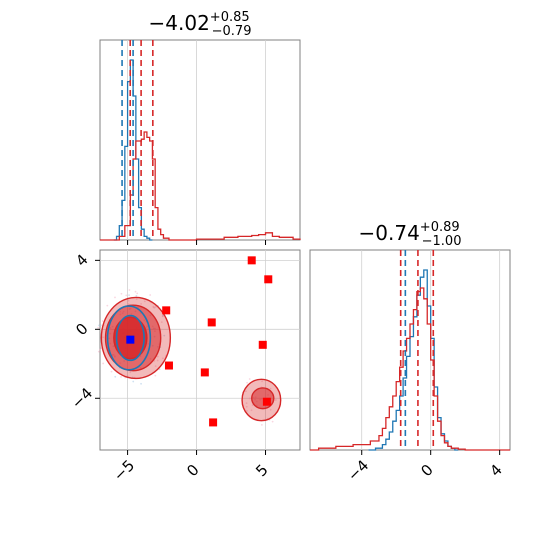 The image size is (550, 550). Describe the element at coordinates (389, 233) in the screenshot. I see `marginal-y-title-value: −0.74` at that location.